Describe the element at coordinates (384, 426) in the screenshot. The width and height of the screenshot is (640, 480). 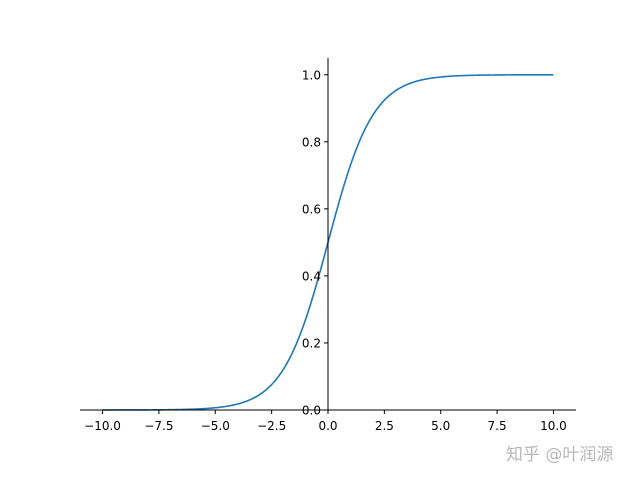
I see `x-tick-label: 2.5` at that location.